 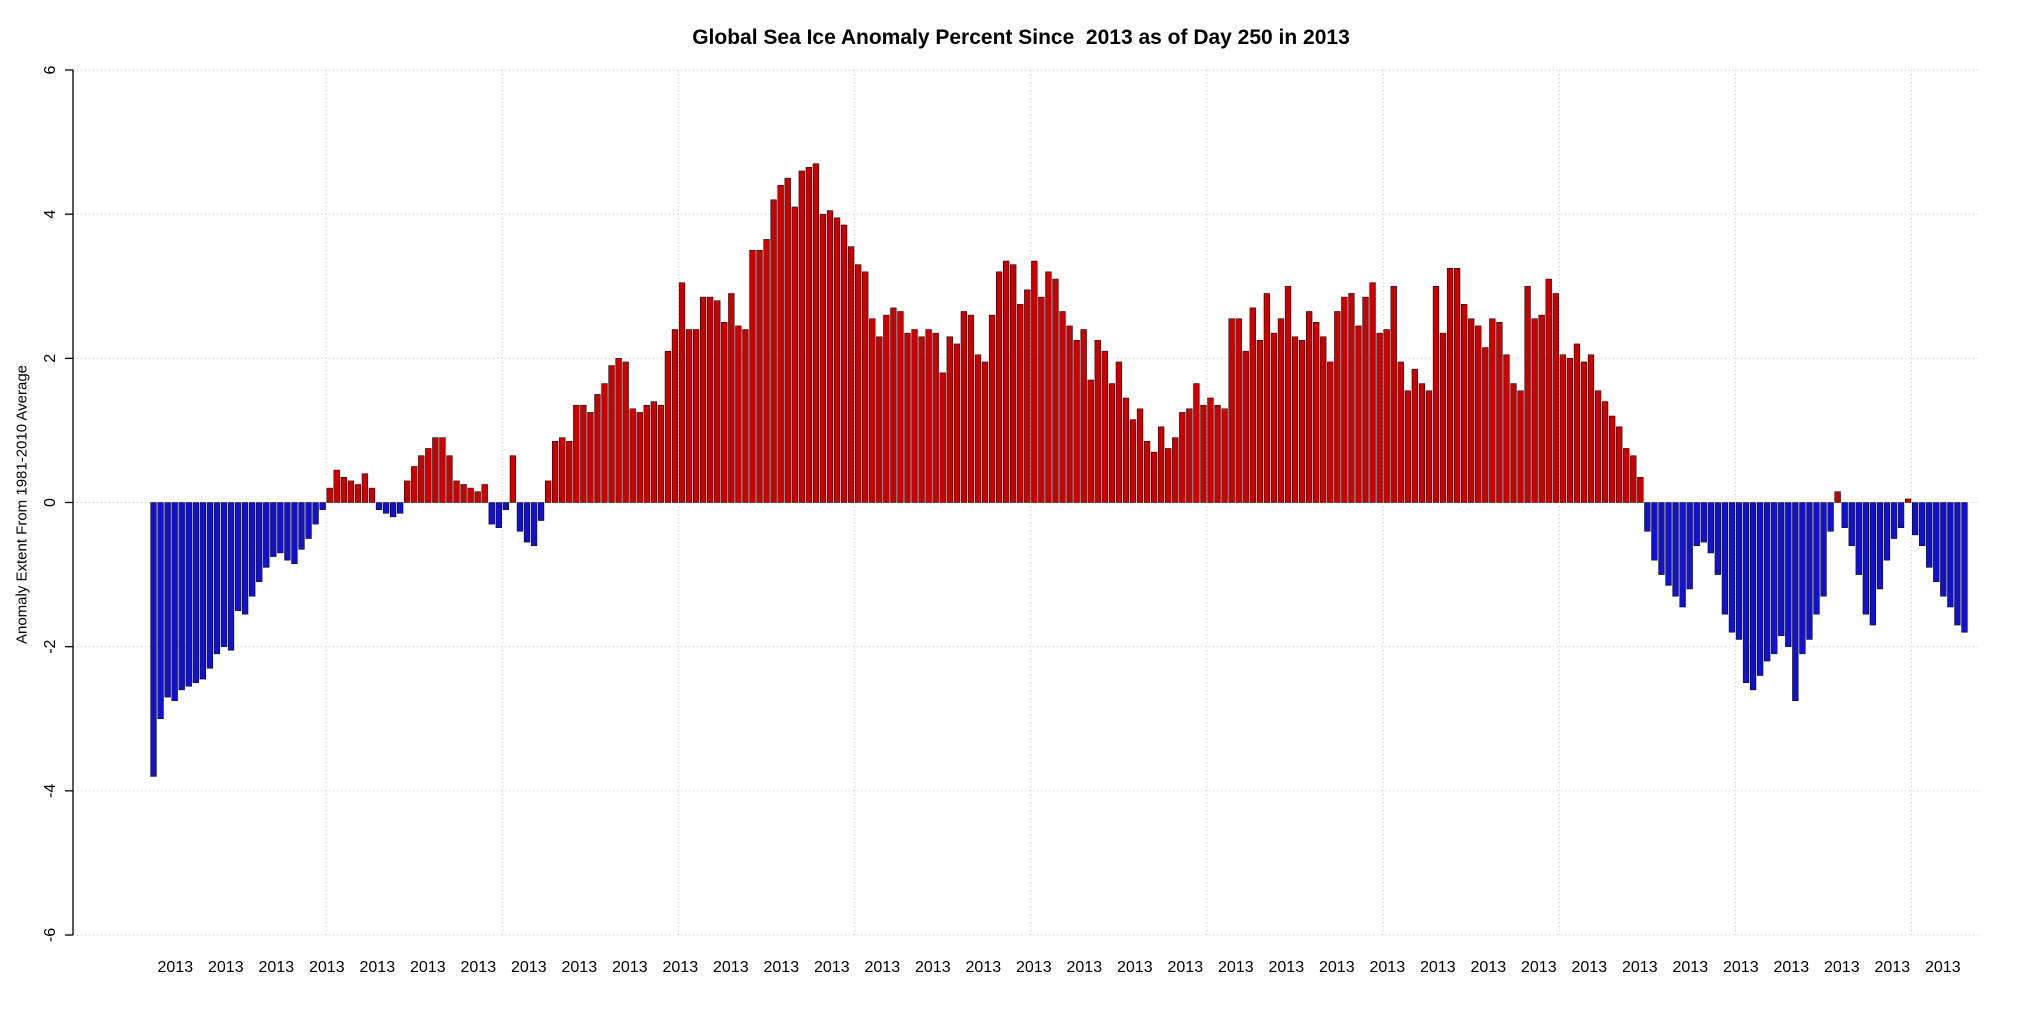 What do you see at coordinates (50, 502) in the screenshot?
I see `y-tick-label: 0` at bounding box center [50, 502].